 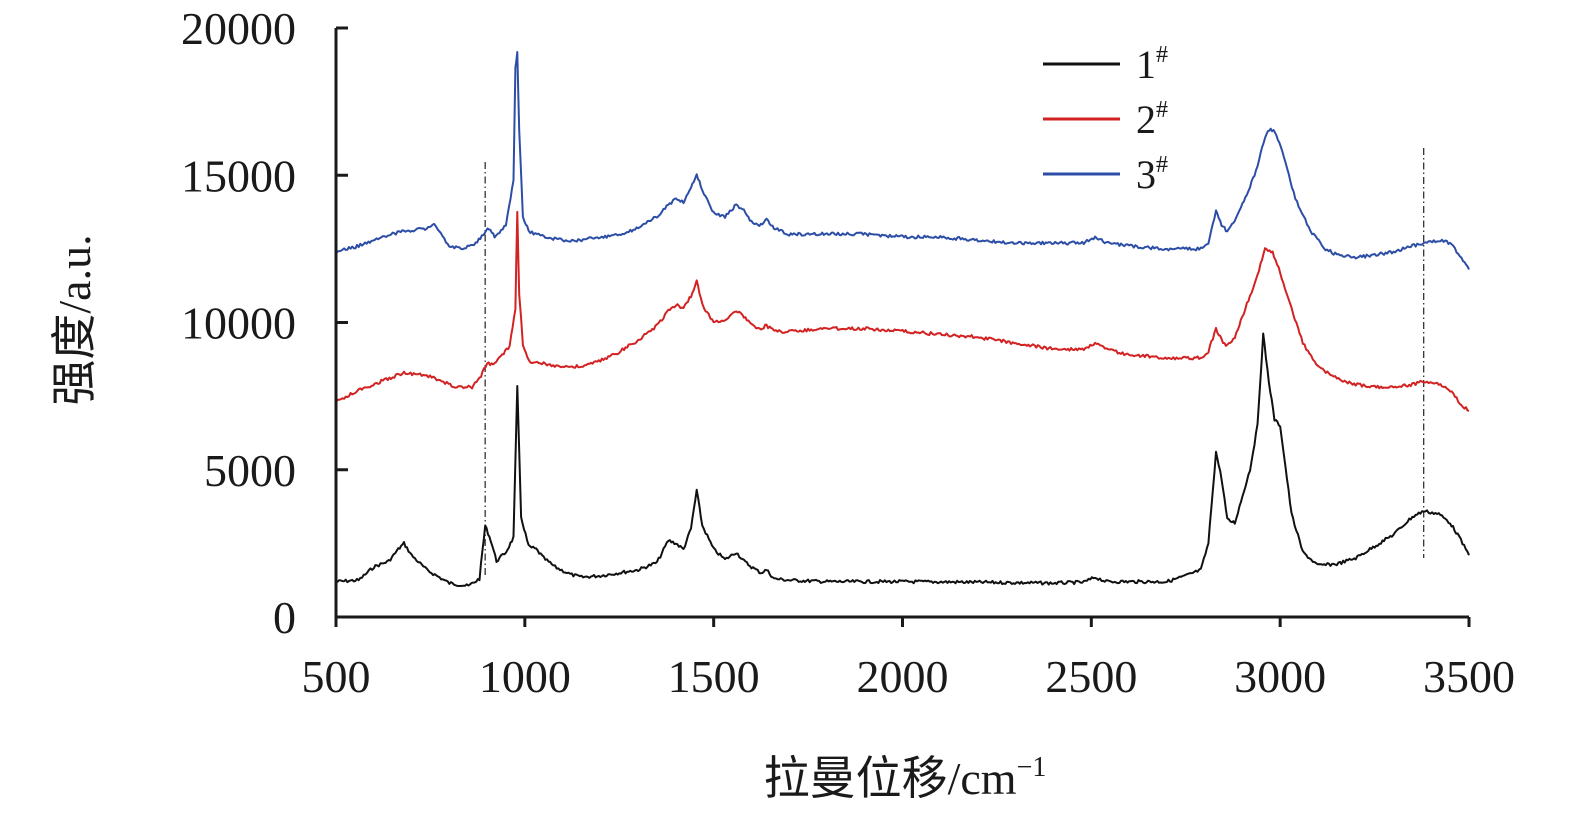 I want to click on y-tick-label: 10000, so click(x=238, y=323).